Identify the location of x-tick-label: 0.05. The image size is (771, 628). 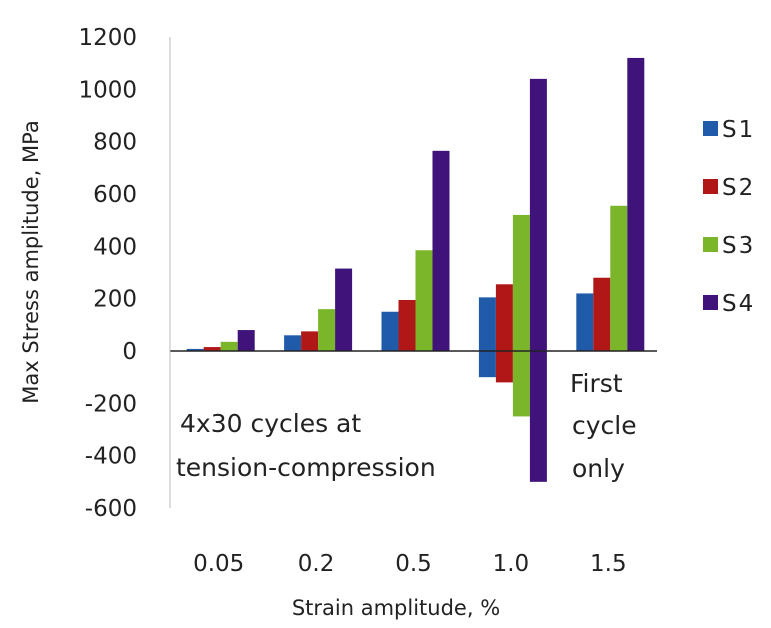
(218, 564).